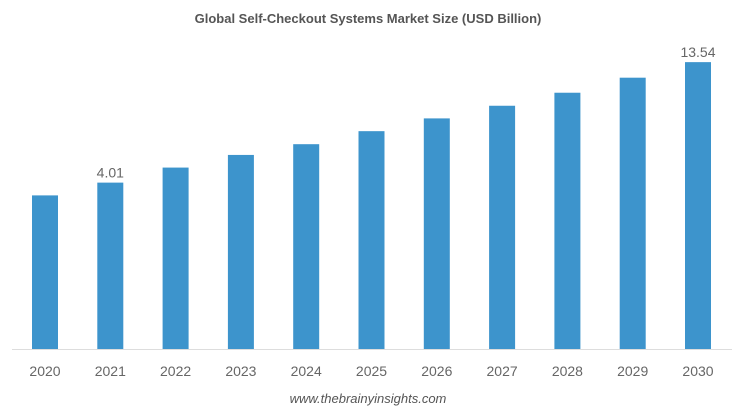 The height and width of the screenshot is (413, 736). Describe the element at coordinates (110, 371) in the screenshot. I see `x-tick-label: 2021` at that location.